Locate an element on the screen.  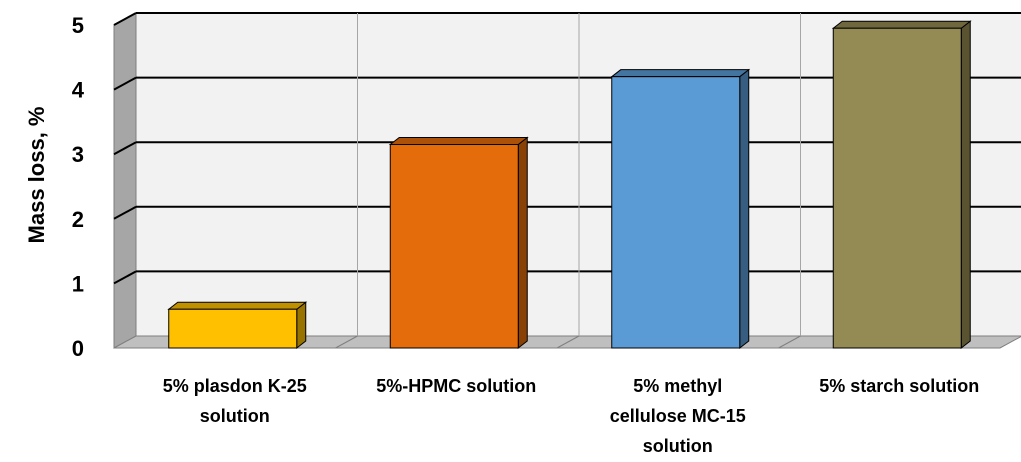
y-tick-label: 5 is located at coordinates (78, 25).